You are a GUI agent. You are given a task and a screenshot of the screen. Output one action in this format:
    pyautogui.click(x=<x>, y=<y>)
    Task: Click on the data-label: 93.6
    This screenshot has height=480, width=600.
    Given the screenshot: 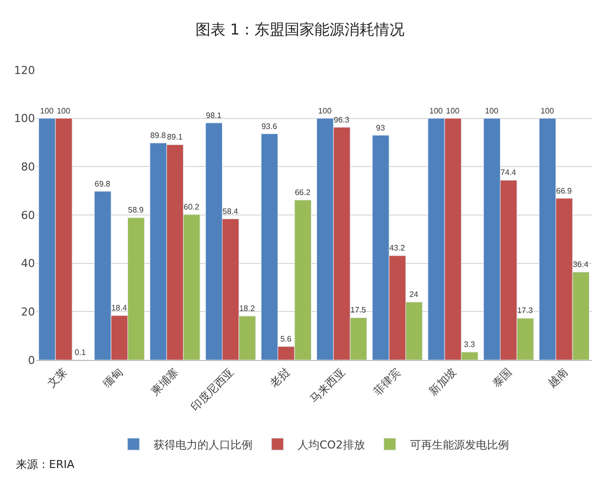 What is the action you would take?
    pyautogui.click(x=269, y=126)
    